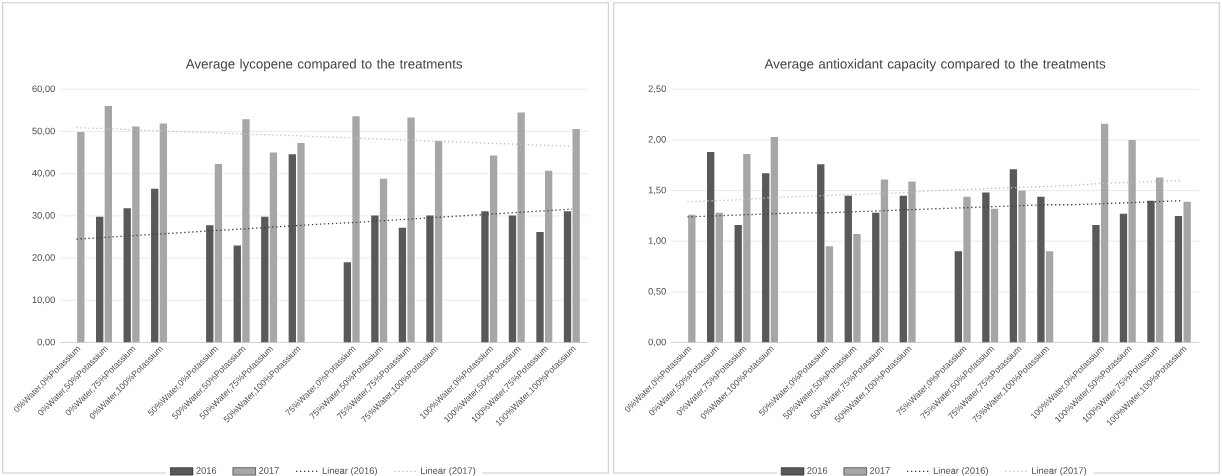 The width and height of the screenshot is (1222, 476). Describe the element at coordinates (657, 140) in the screenshot. I see `y-tick-label: 2,00` at that location.